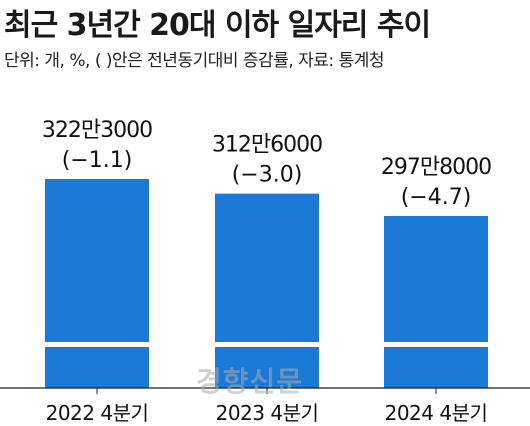 This screenshot has height=426, width=530. Describe the element at coordinates (267, 145) in the screenshot. I see `value-label: 312만6000` at that location.